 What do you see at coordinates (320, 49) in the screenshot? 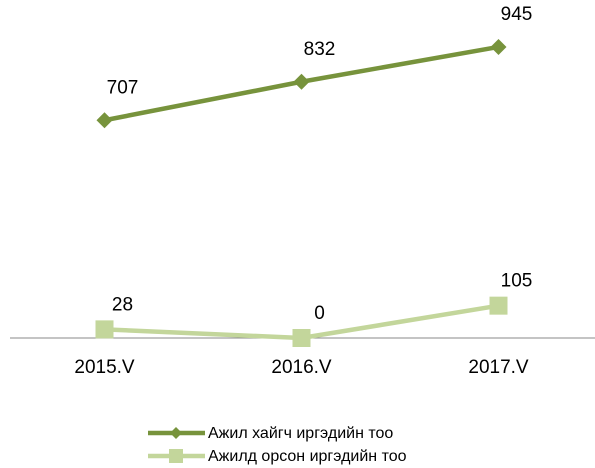
I see `data-label: 832` at bounding box center [320, 49].